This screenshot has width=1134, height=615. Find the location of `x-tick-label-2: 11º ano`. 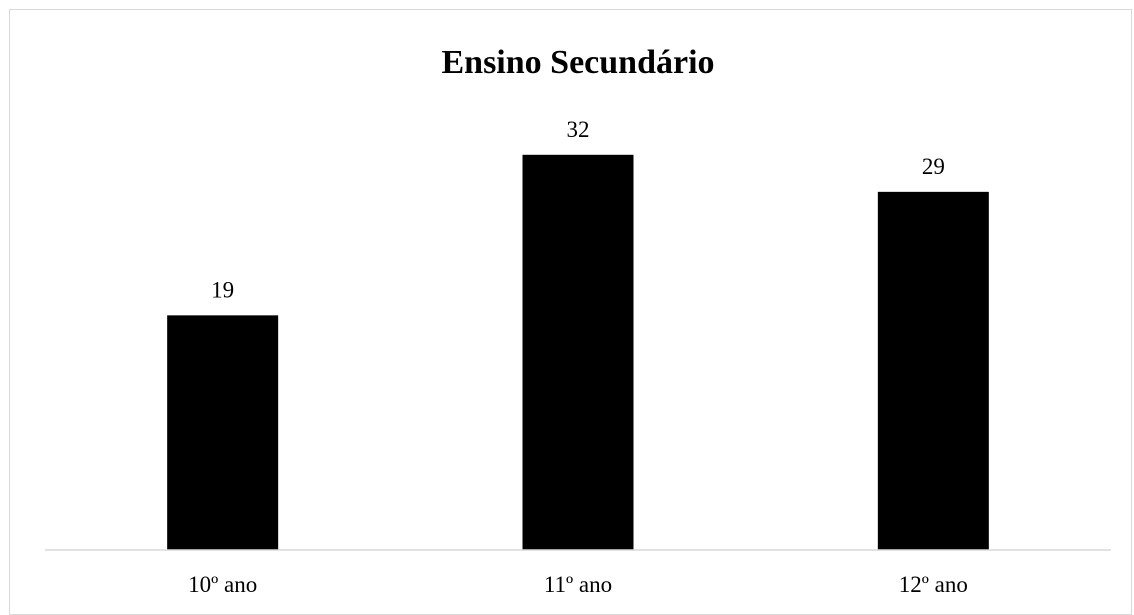

x-tick-label-2: 11º ano is located at coordinates (578, 584).